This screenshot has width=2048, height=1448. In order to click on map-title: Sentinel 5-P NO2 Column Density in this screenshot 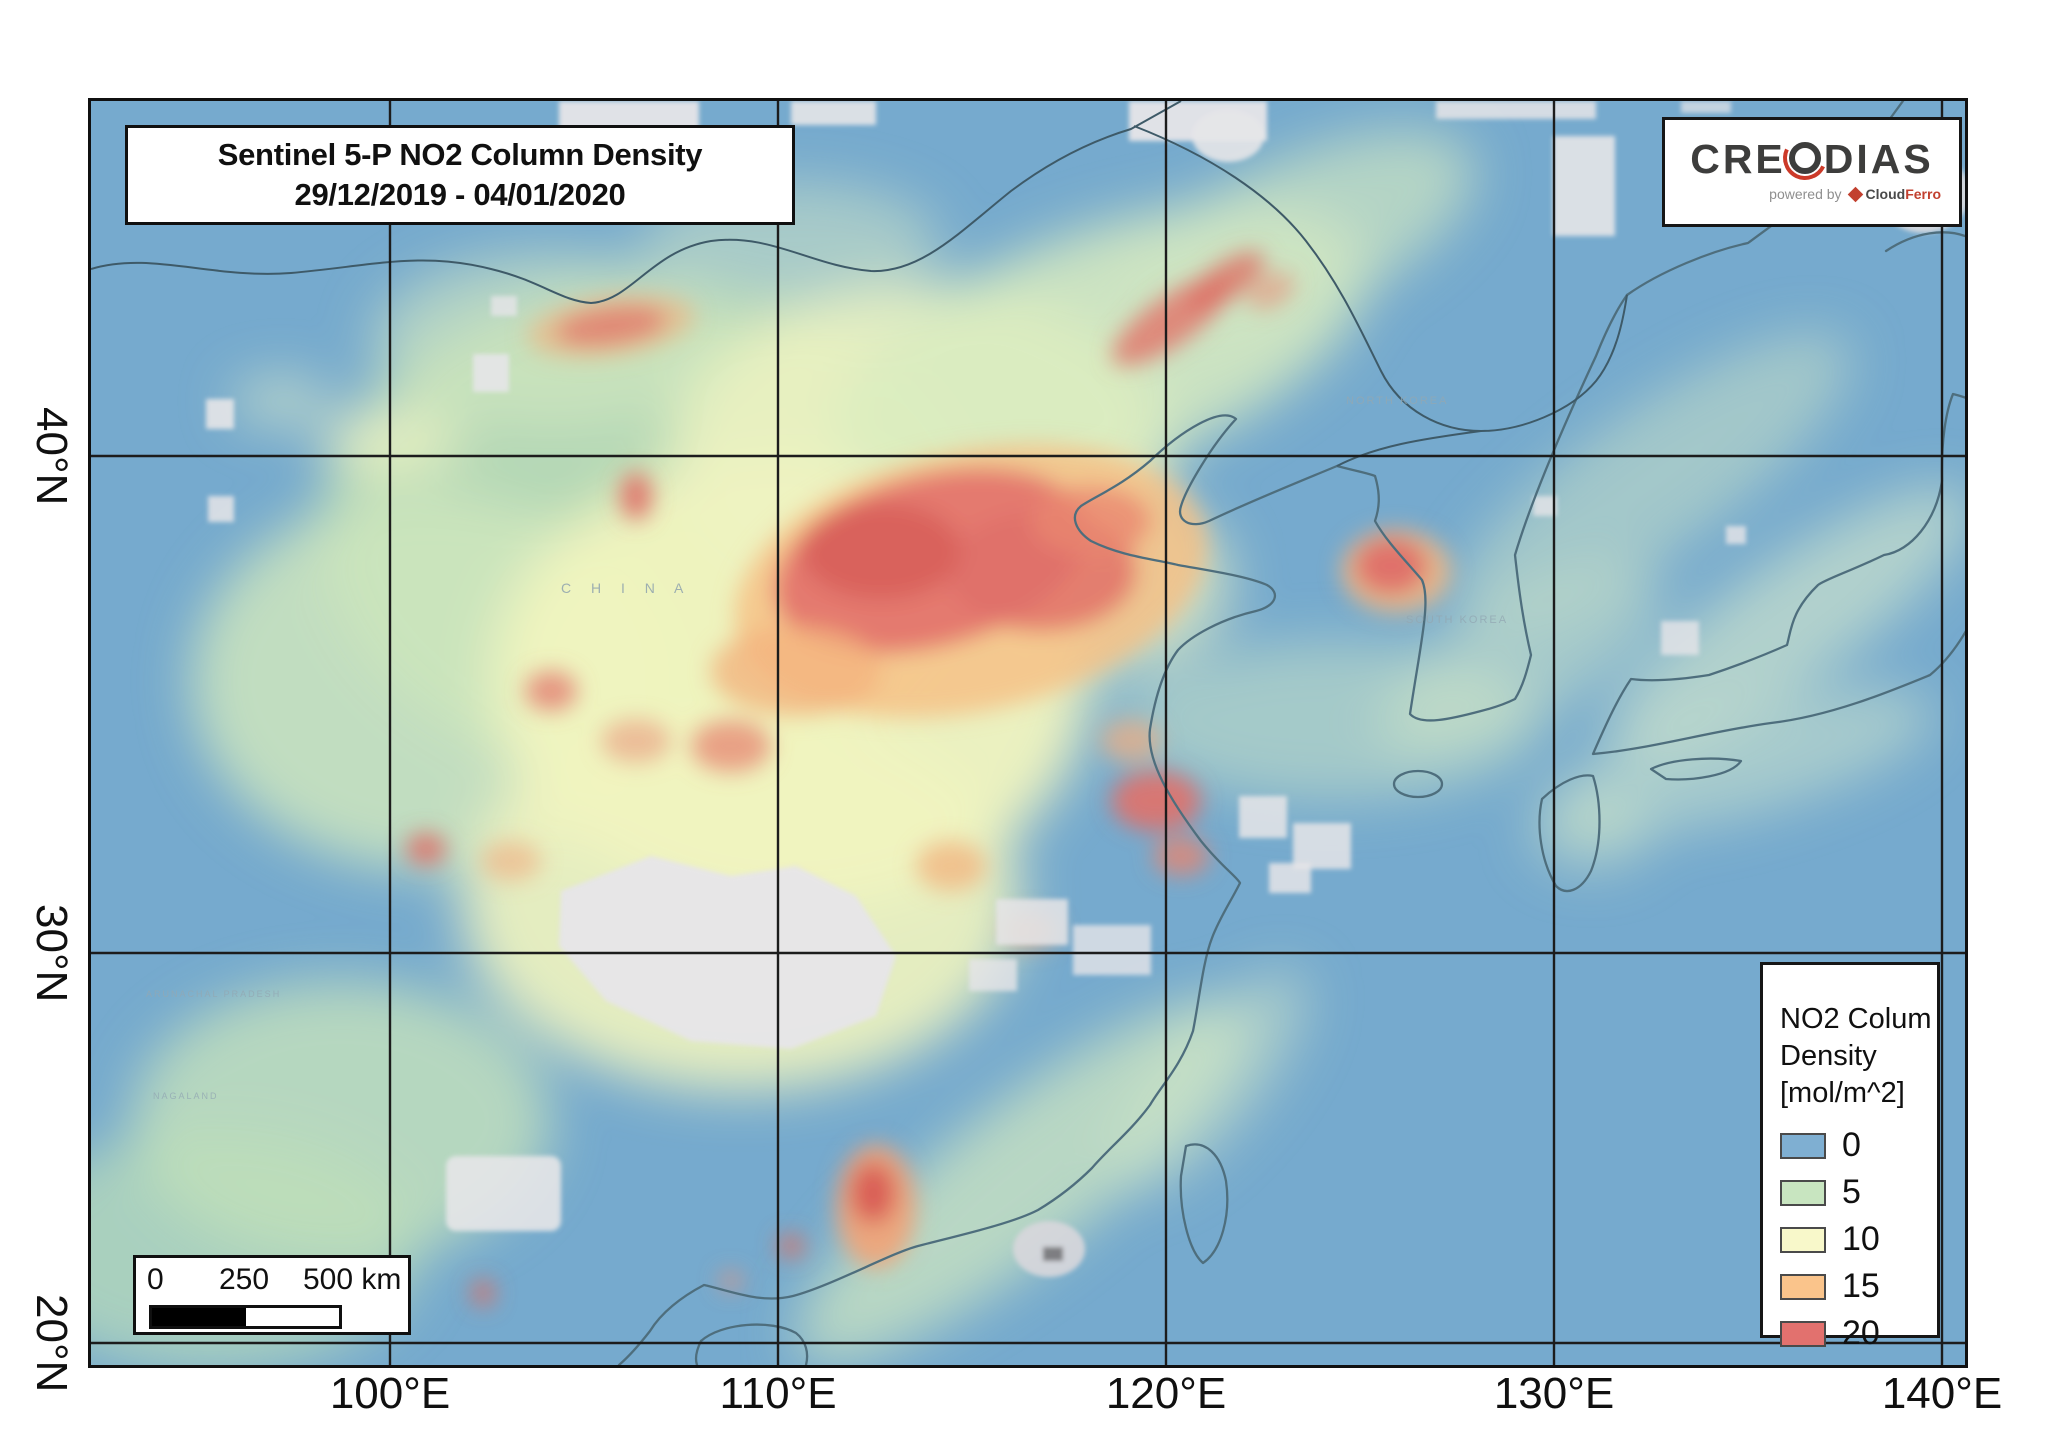, I will do `click(460, 154)`.